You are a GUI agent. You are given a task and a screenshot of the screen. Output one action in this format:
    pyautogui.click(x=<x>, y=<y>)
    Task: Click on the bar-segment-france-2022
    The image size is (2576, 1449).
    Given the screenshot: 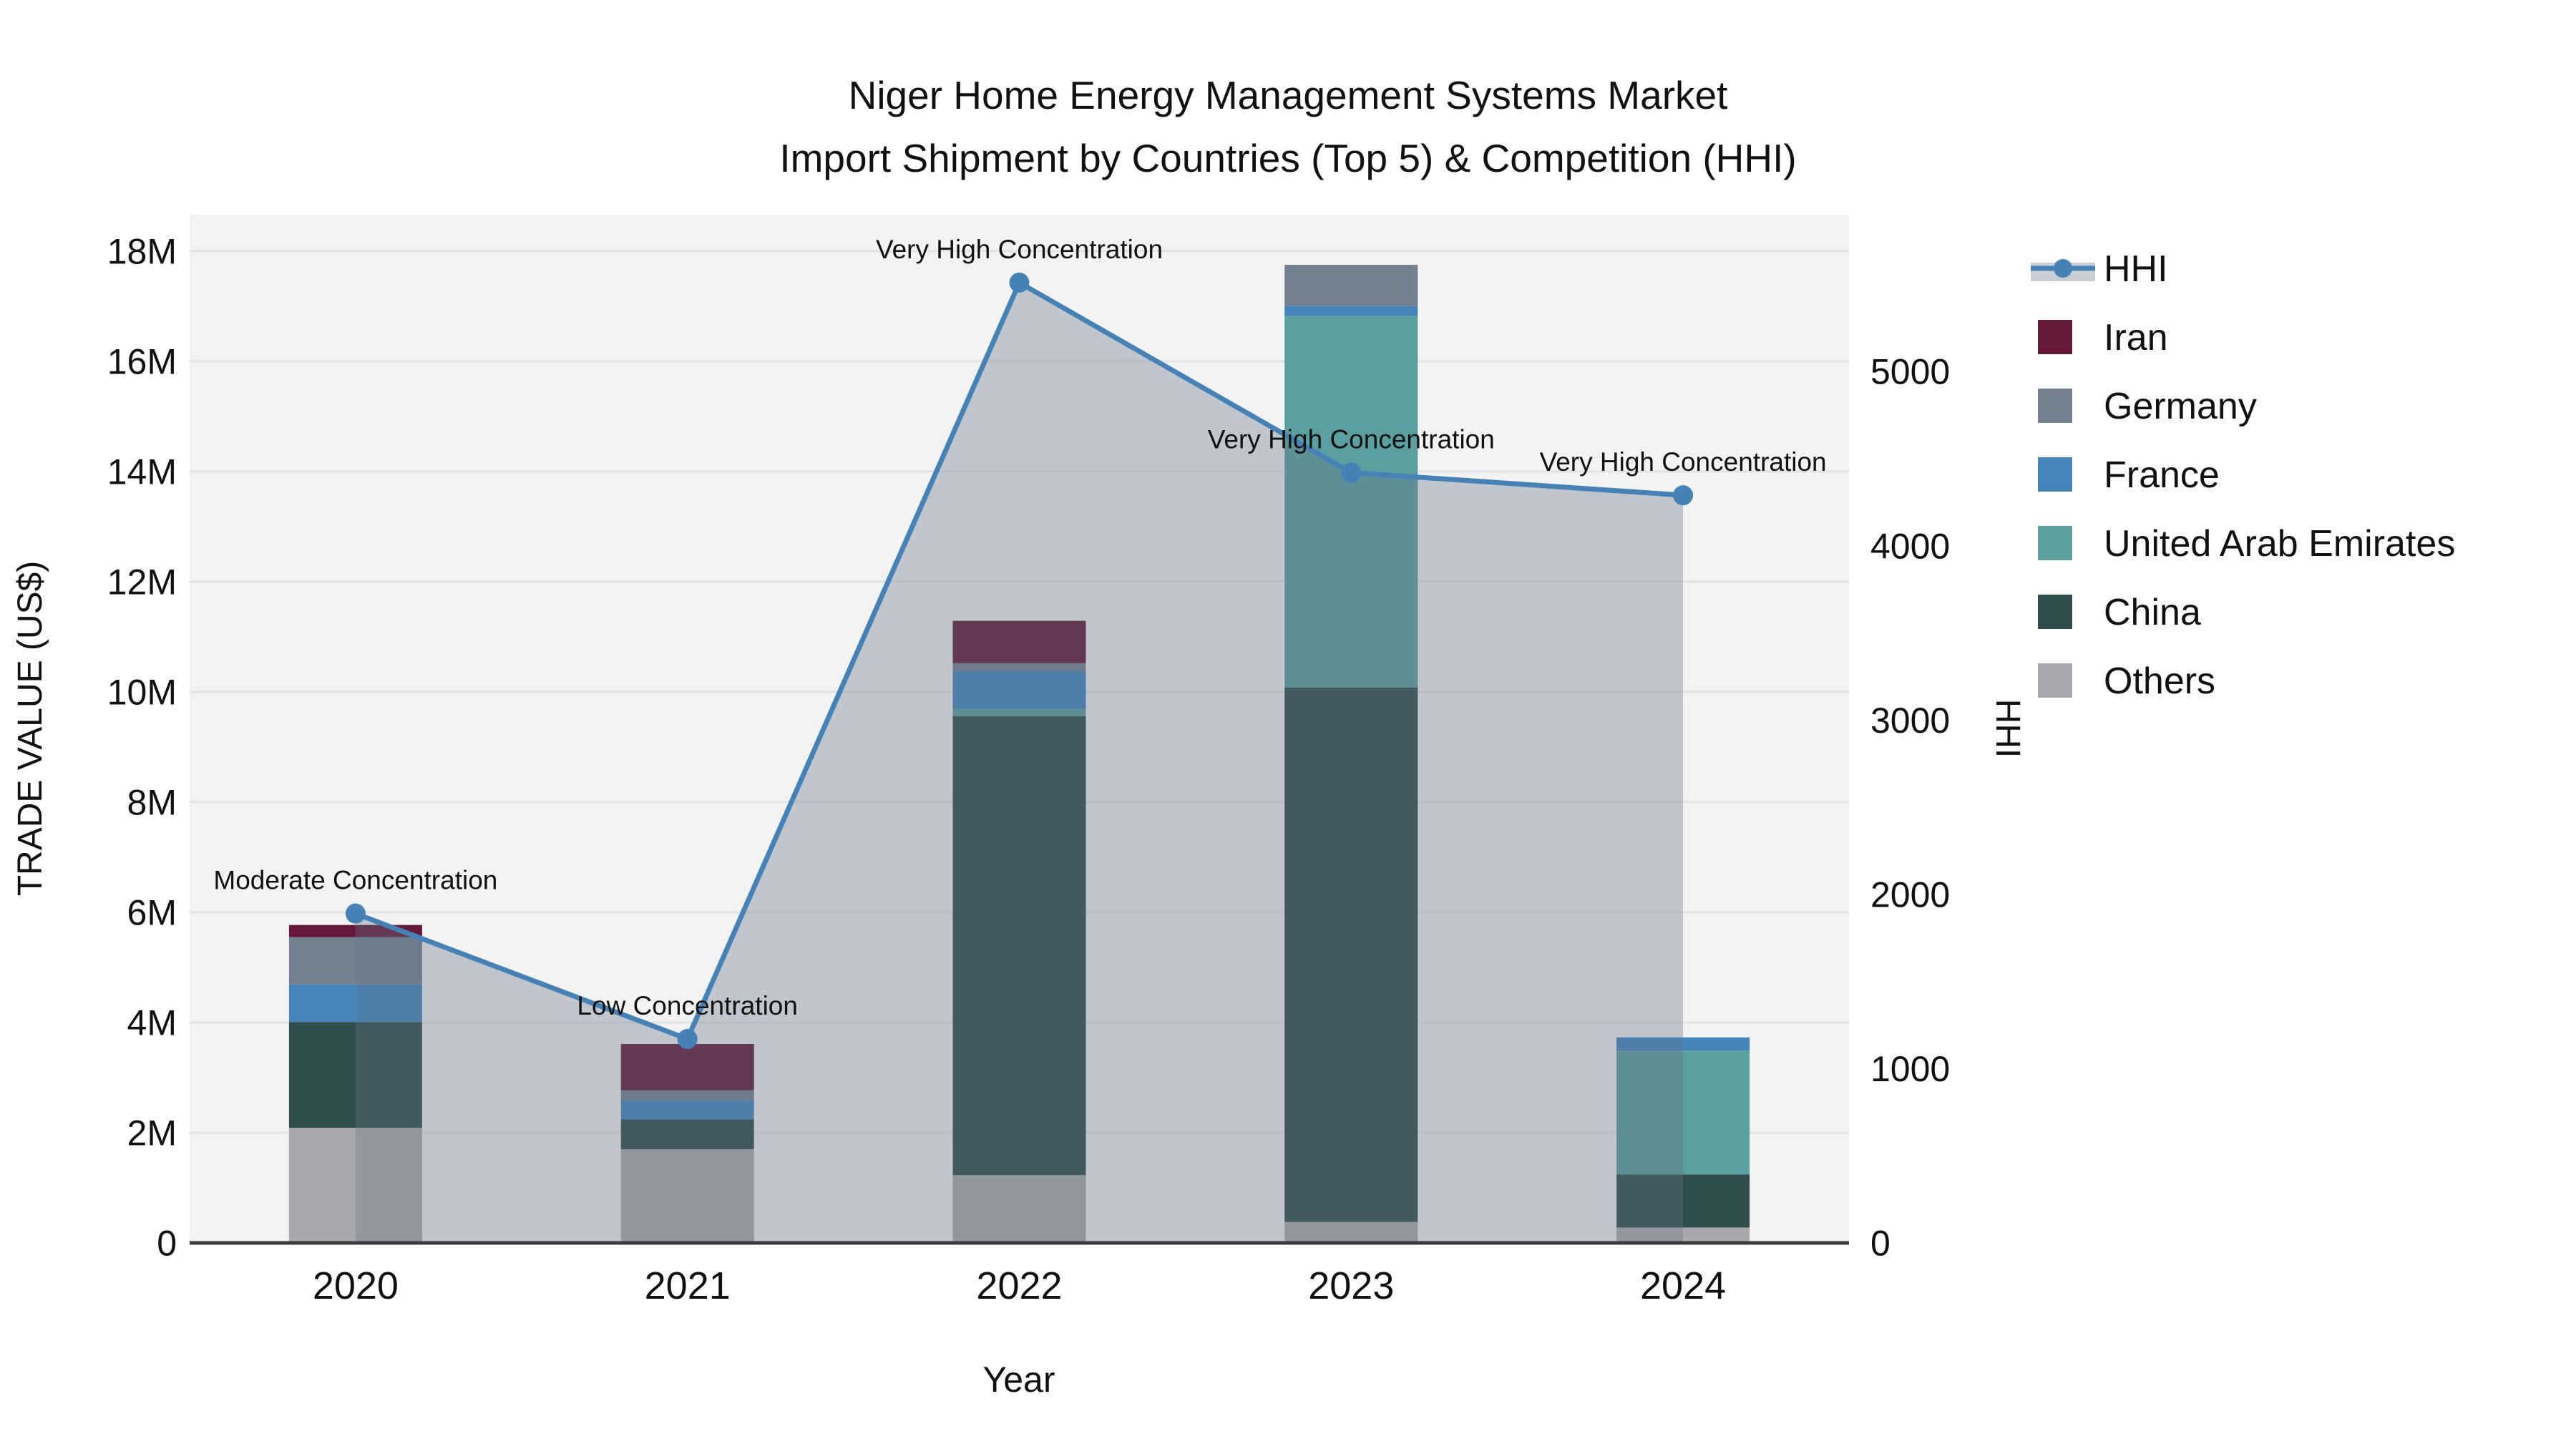 What is the action you would take?
    pyautogui.click(x=1019, y=689)
    